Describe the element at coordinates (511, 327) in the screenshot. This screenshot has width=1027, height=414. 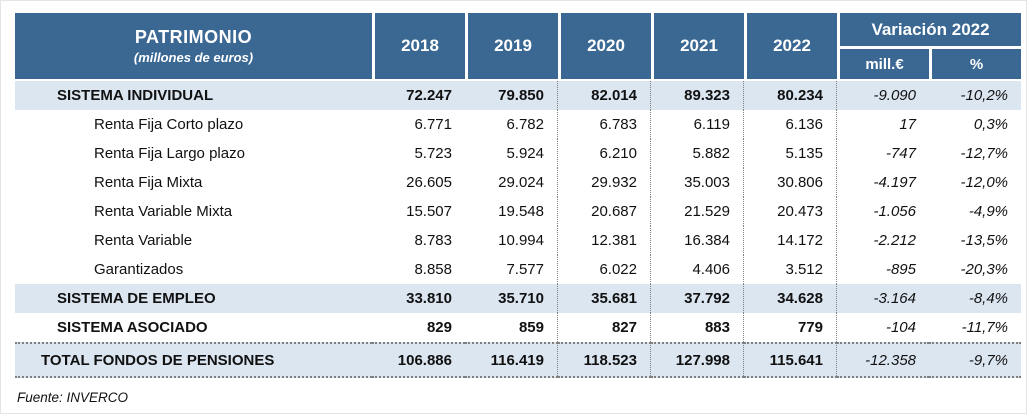
I see `cell-2019: 859` at that location.